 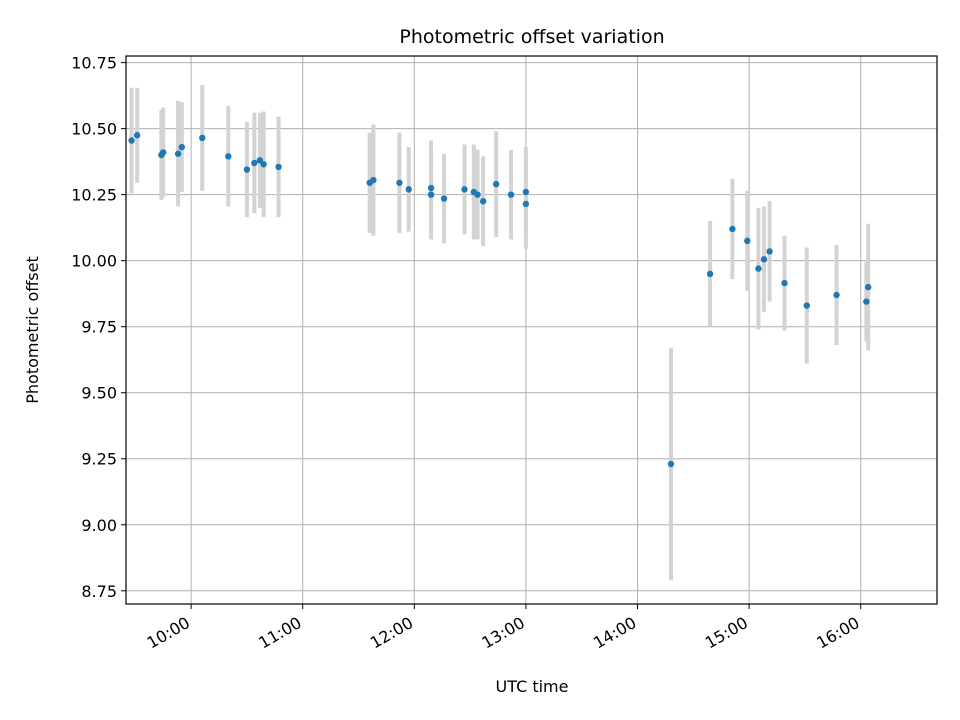 What do you see at coordinates (99, 525) in the screenshot?
I see `y-tick-label: 9.00` at bounding box center [99, 525].